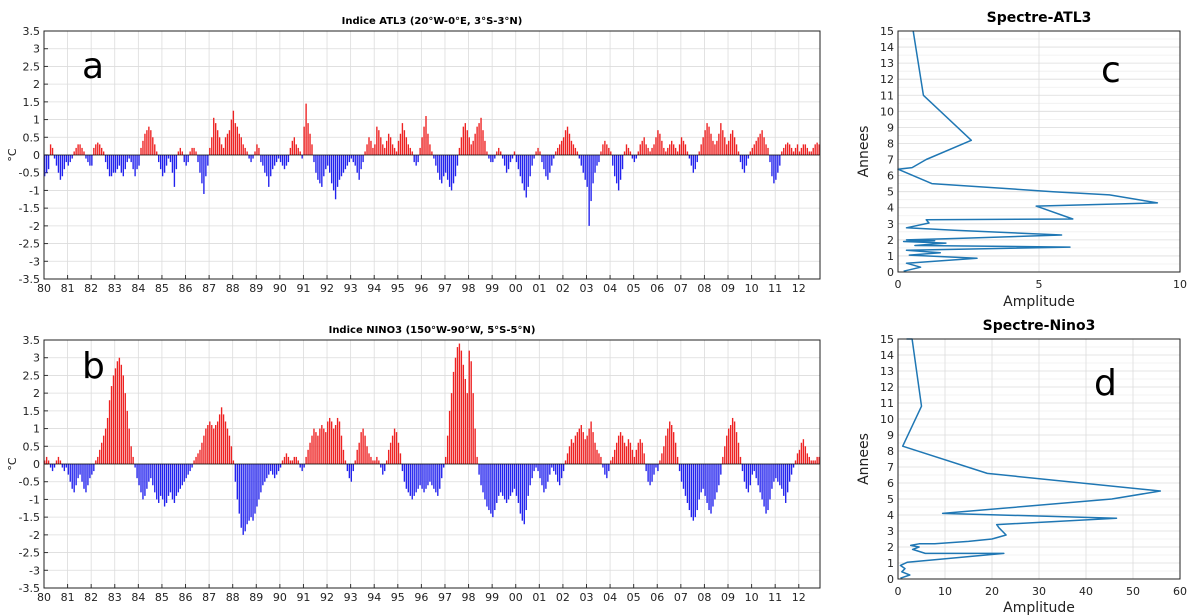 Image resolution: width=1192 pixels, height=616 pixels. I want to click on x-tick-label: 00, so click(516, 597).